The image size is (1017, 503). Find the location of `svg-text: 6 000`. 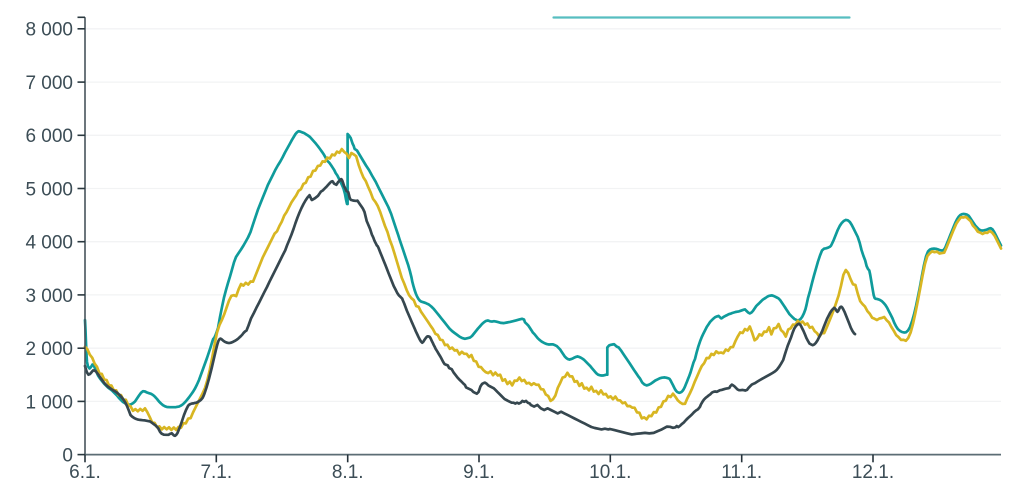

svg-text: 6 000 is located at coordinates (49, 136).